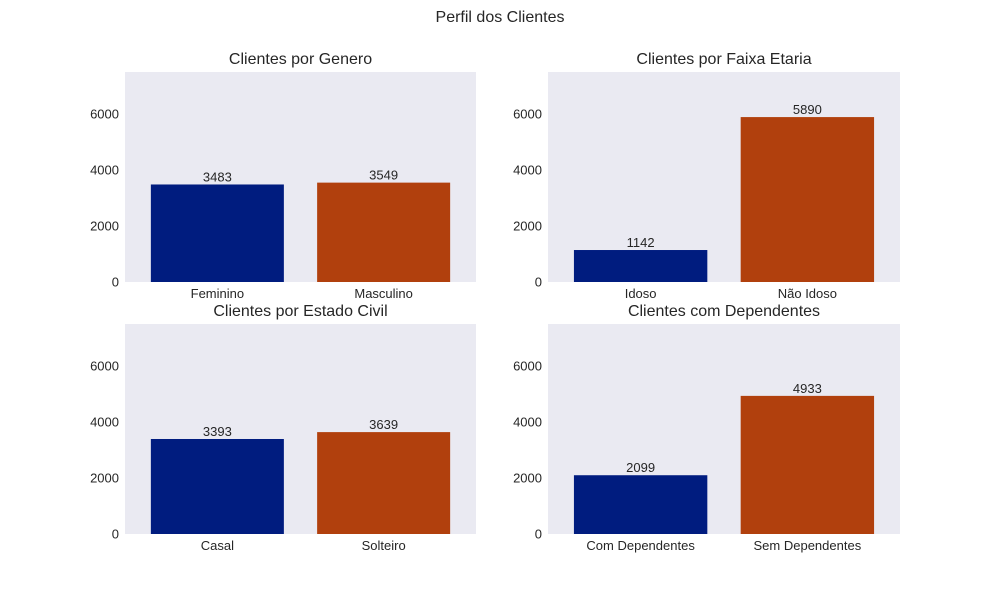 This screenshot has height=600, width=1000. What do you see at coordinates (640, 467) in the screenshot?
I see `data-label: 2099` at bounding box center [640, 467].